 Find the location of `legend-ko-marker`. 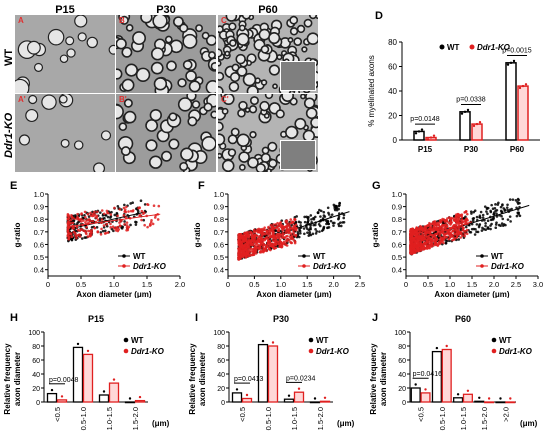

legend-ko-marker is located at coordinates (482, 266).